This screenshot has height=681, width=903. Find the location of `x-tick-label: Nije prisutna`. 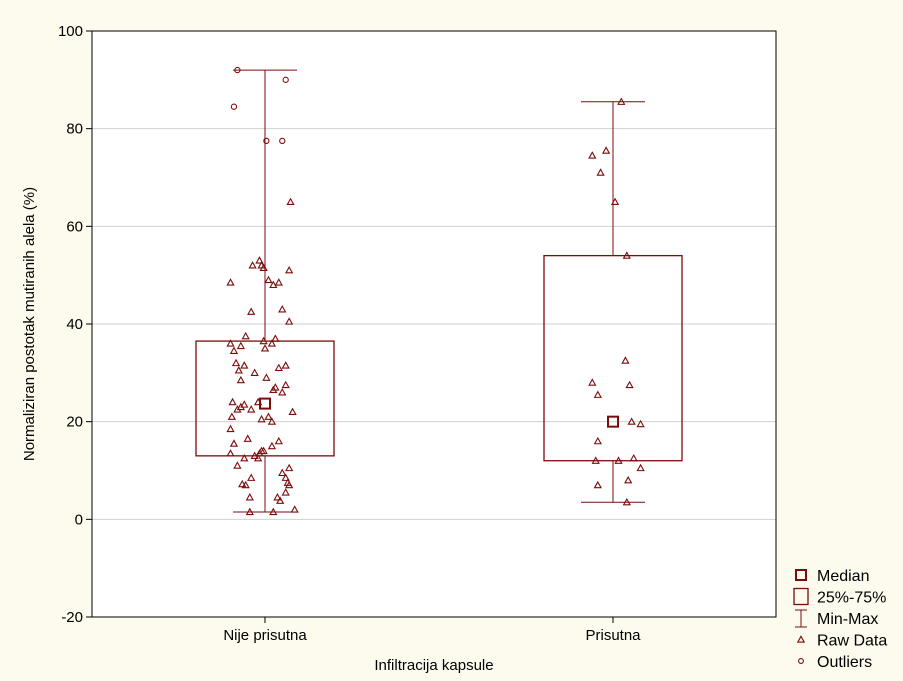

x-tick-label: Nije prisutna is located at coordinates (265, 635).